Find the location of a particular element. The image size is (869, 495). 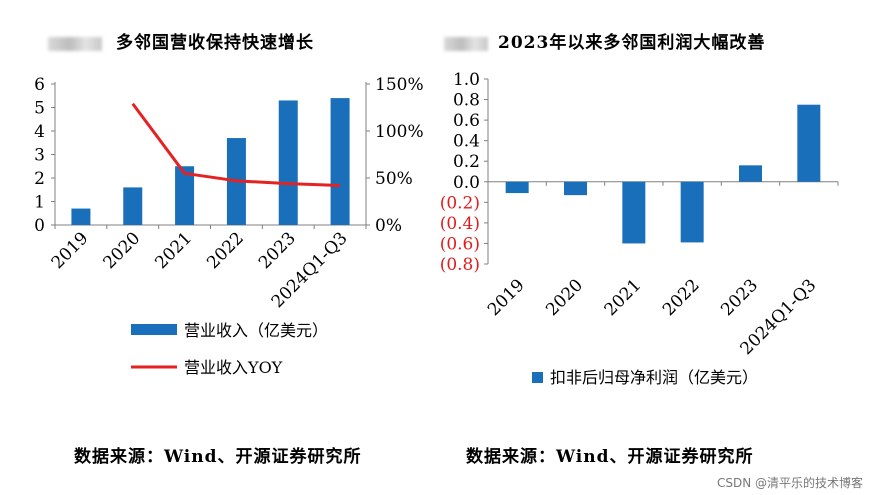

chart2-legend-label: 扣非后归母净利润（亿美元） is located at coordinates (654, 377).